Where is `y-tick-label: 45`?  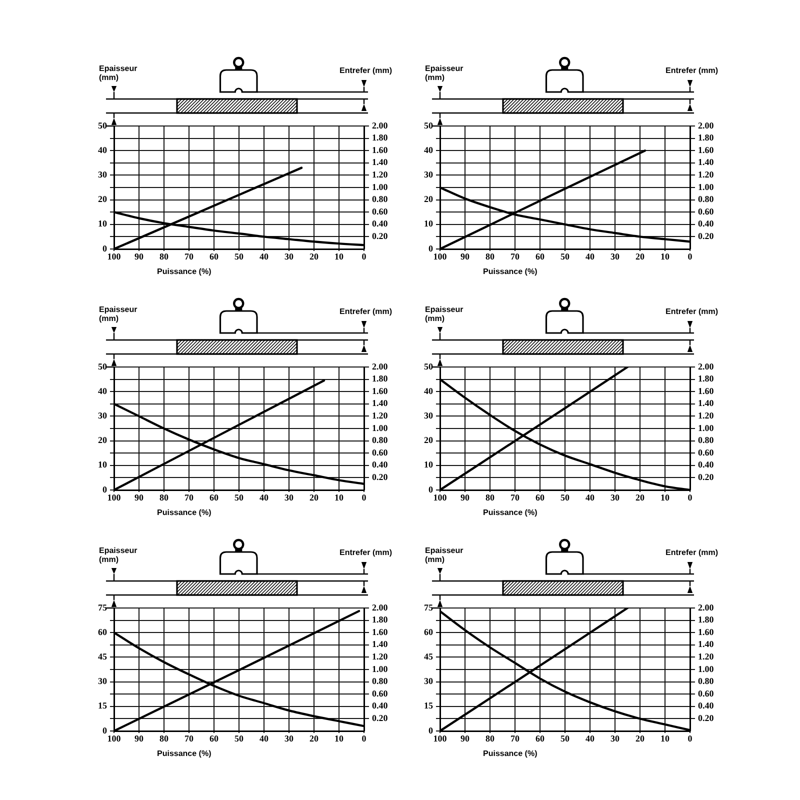
y-tick-label: 45 is located at coordinates (103, 657).